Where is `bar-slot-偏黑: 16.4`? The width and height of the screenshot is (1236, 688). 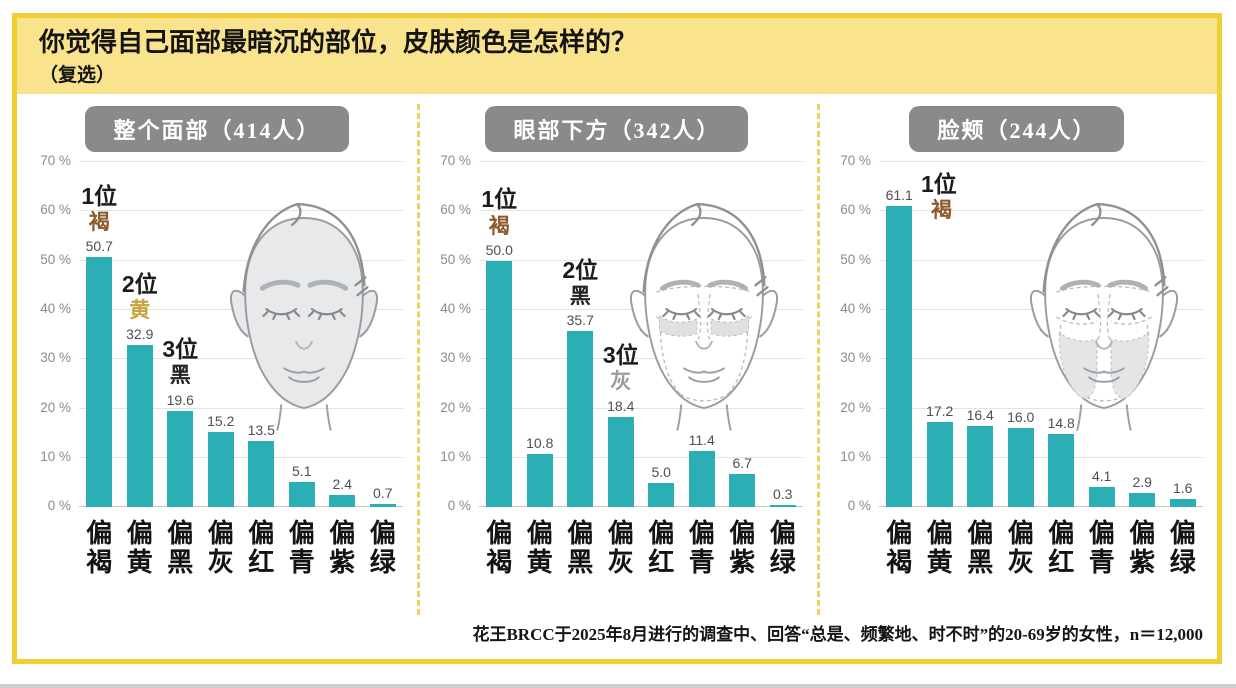 bar-slot-偏黑: 16.4 is located at coordinates (980, 456).